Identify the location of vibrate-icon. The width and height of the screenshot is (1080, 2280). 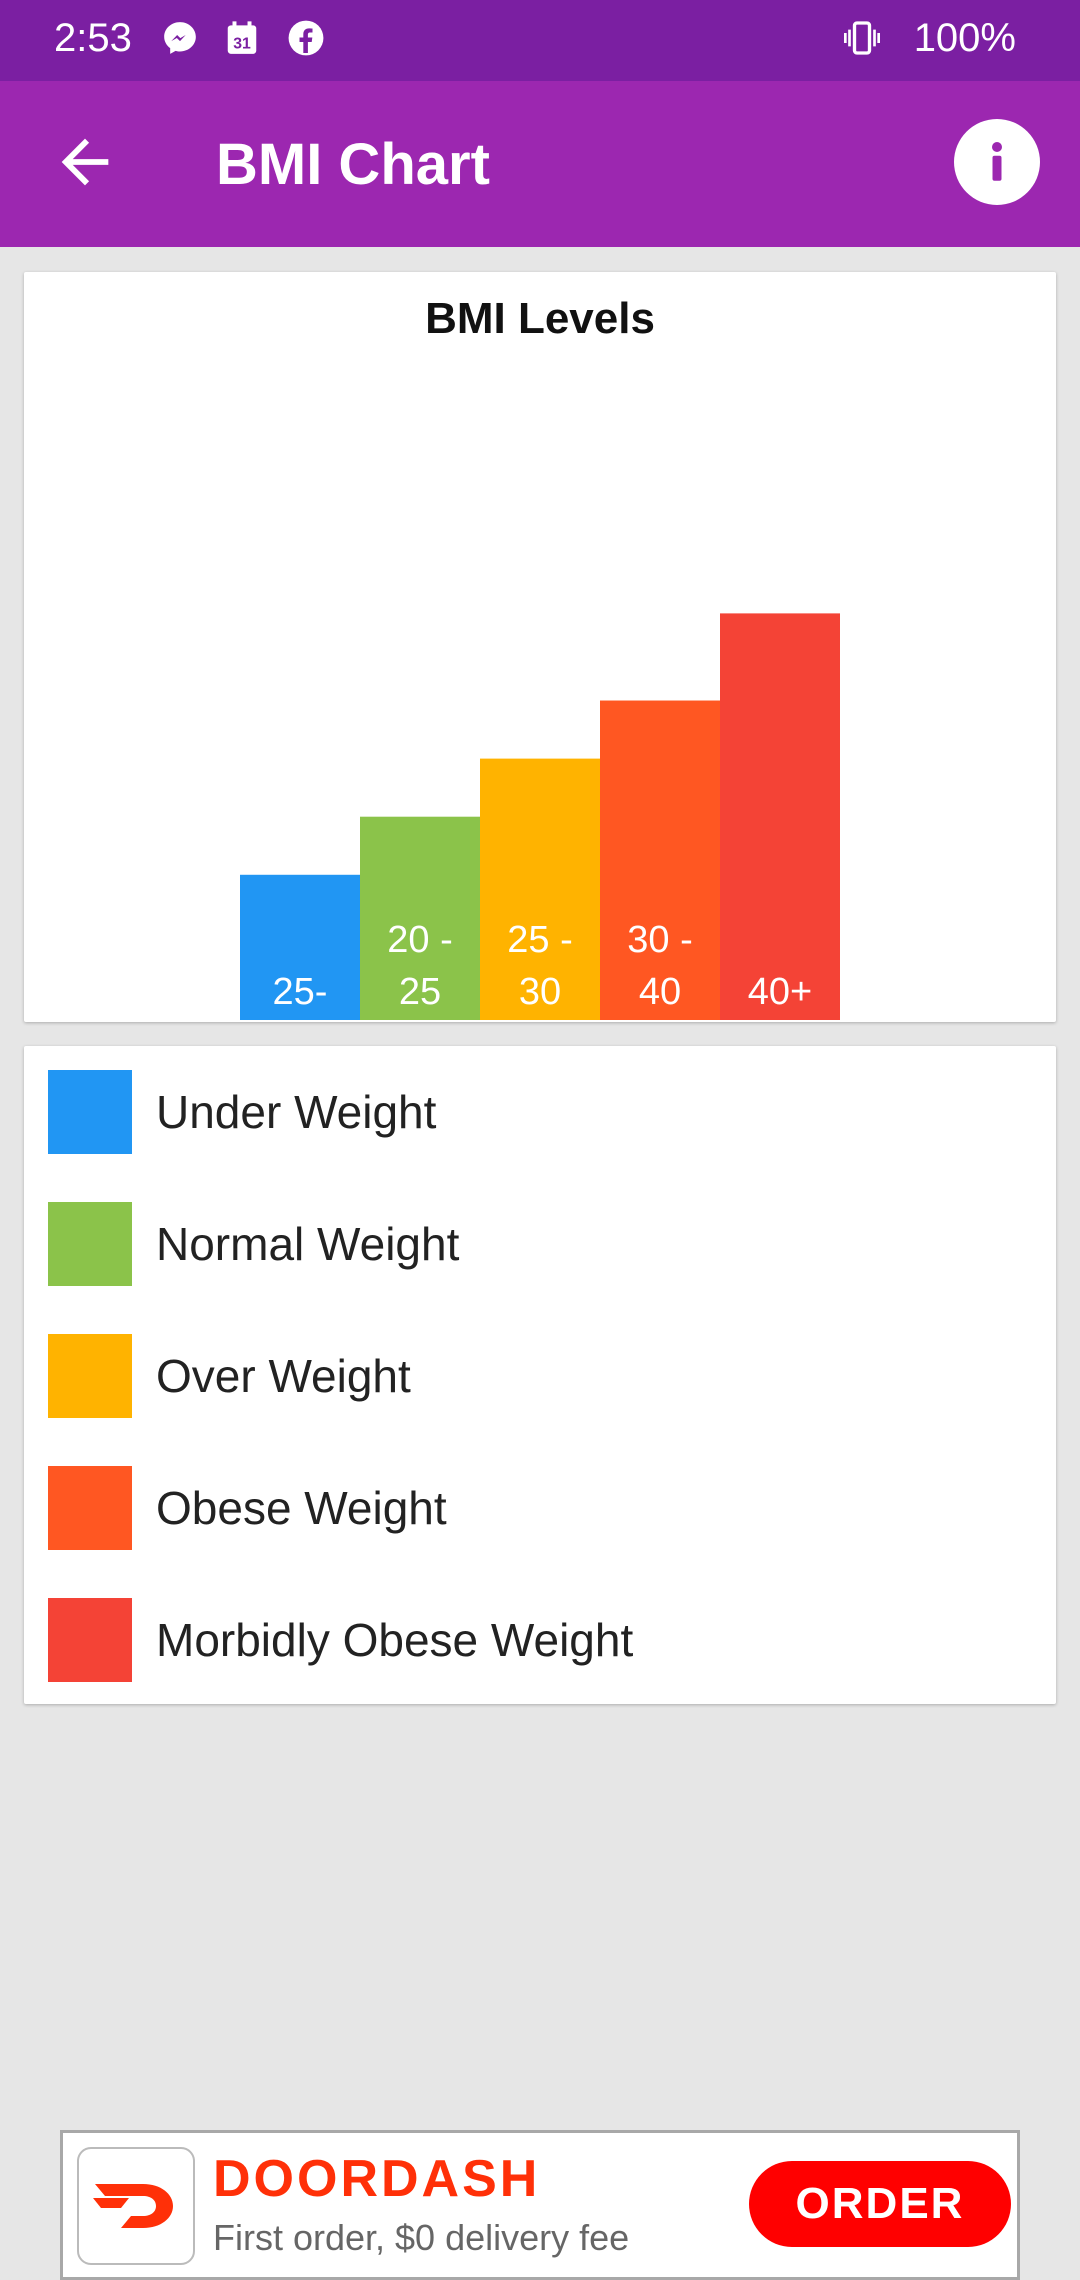
(862, 38).